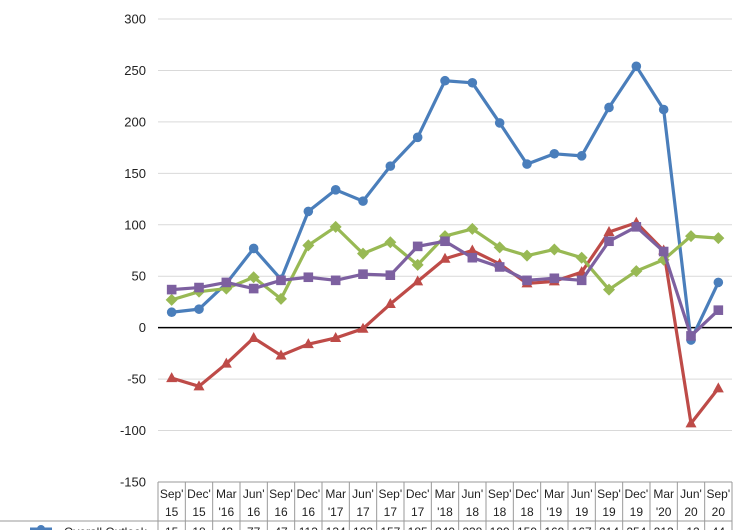 This screenshot has width=750, height=530. I want to click on y-axis: 300 250 200 150 100 50 0 -50 -100 -150, so click(133, 251).